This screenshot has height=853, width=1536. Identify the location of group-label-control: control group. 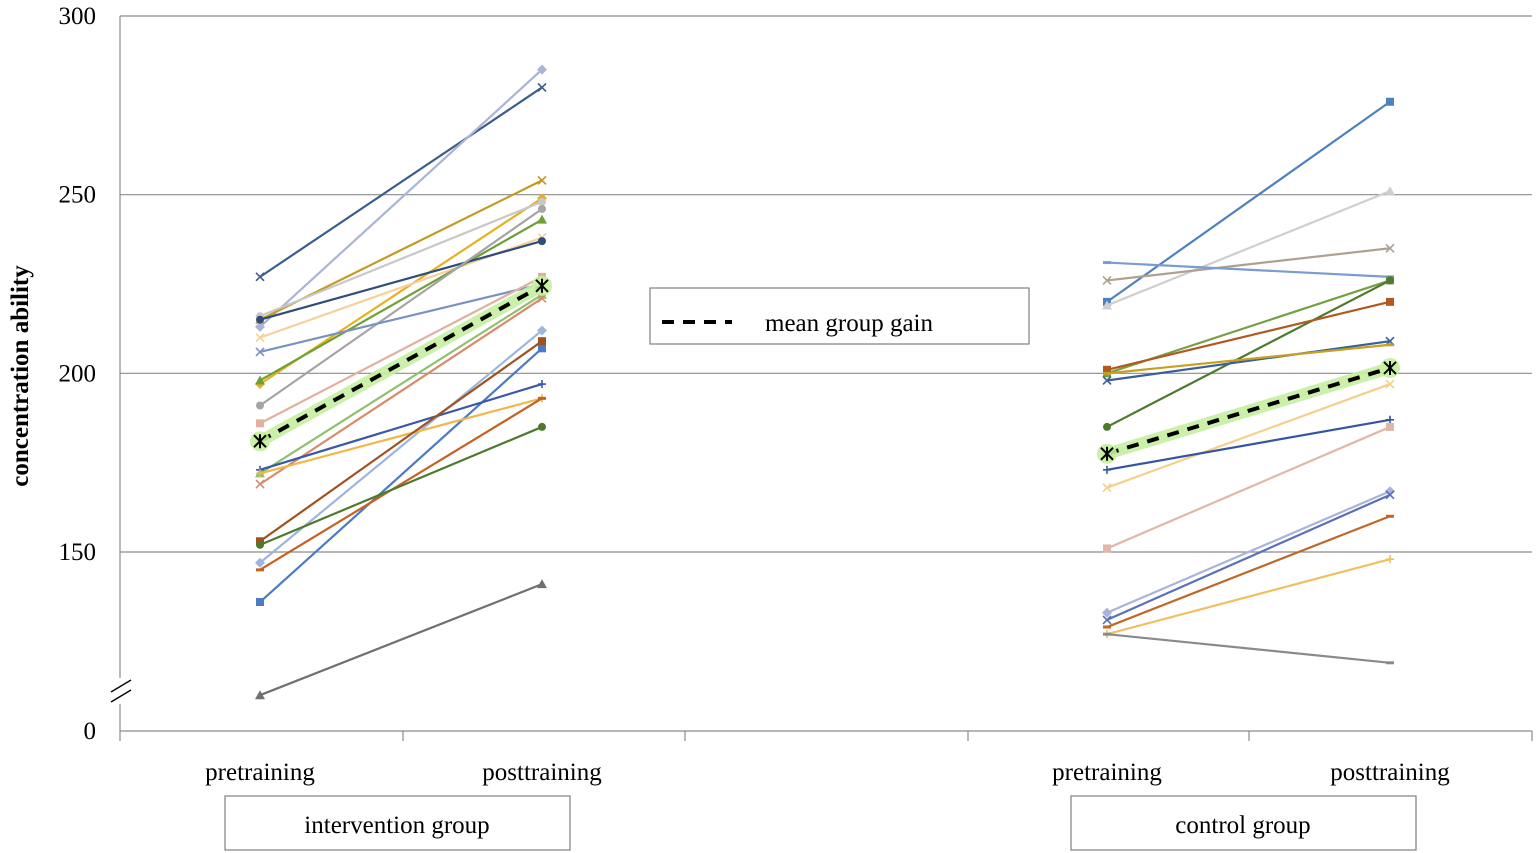
(1243, 823).